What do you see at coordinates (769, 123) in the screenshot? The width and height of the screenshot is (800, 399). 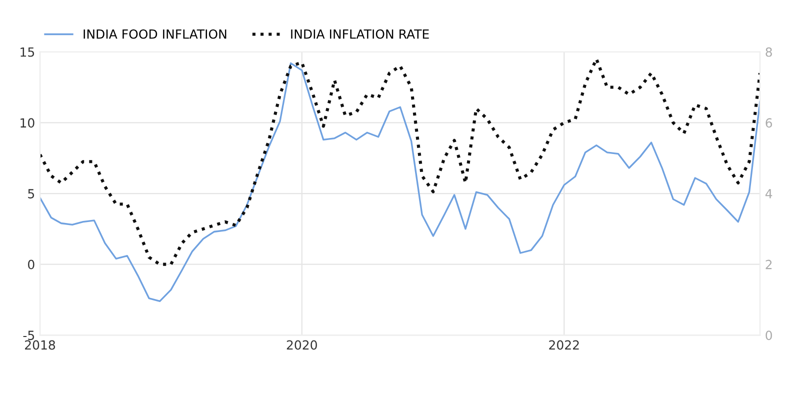 I see `y2-tick-label: 6` at bounding box center [769, 123].